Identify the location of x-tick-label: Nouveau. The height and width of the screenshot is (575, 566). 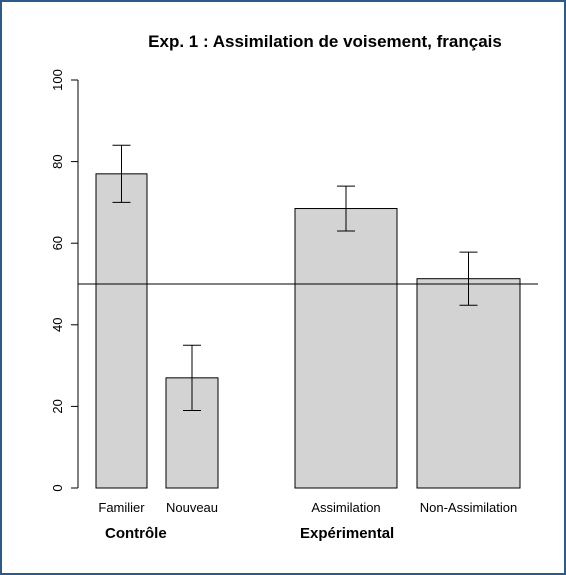
(192, 507).